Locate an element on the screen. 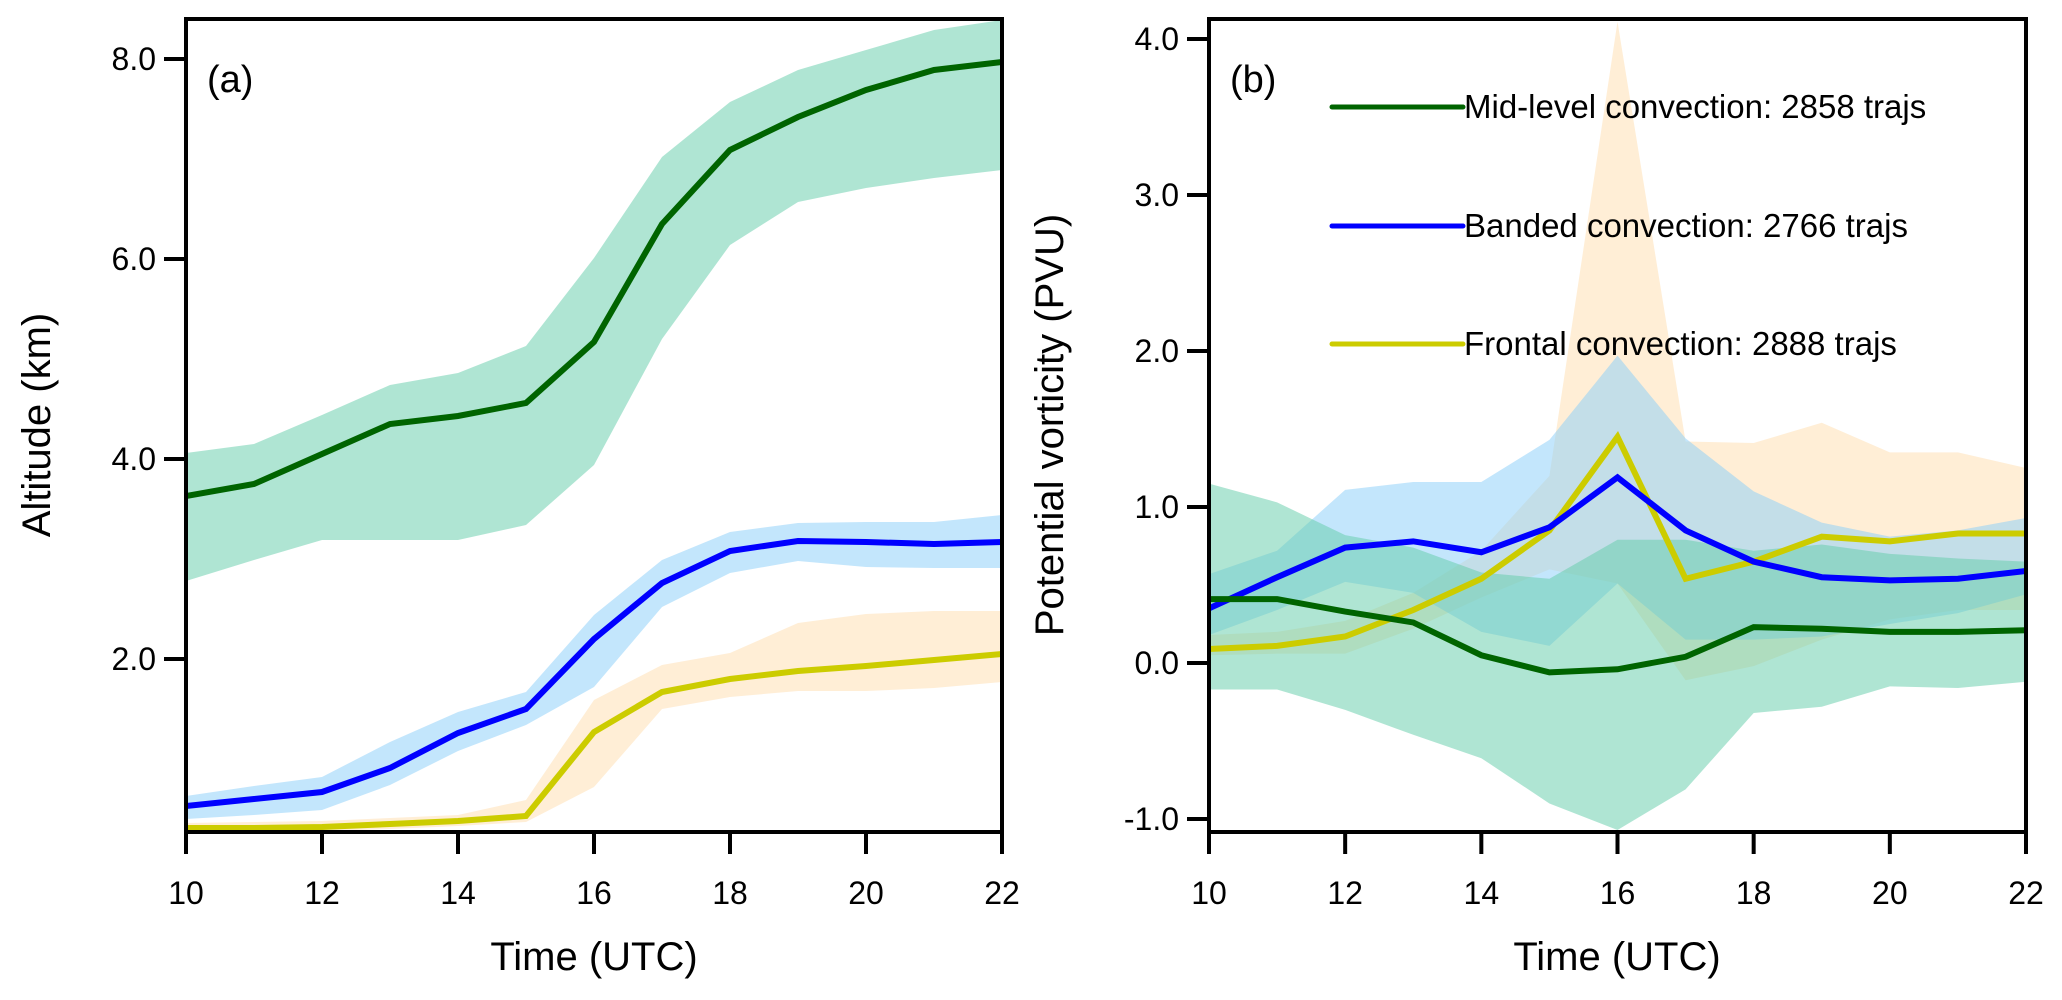  x-axis-title-b: Time (UTC) is located at coordinates (1616, 957).